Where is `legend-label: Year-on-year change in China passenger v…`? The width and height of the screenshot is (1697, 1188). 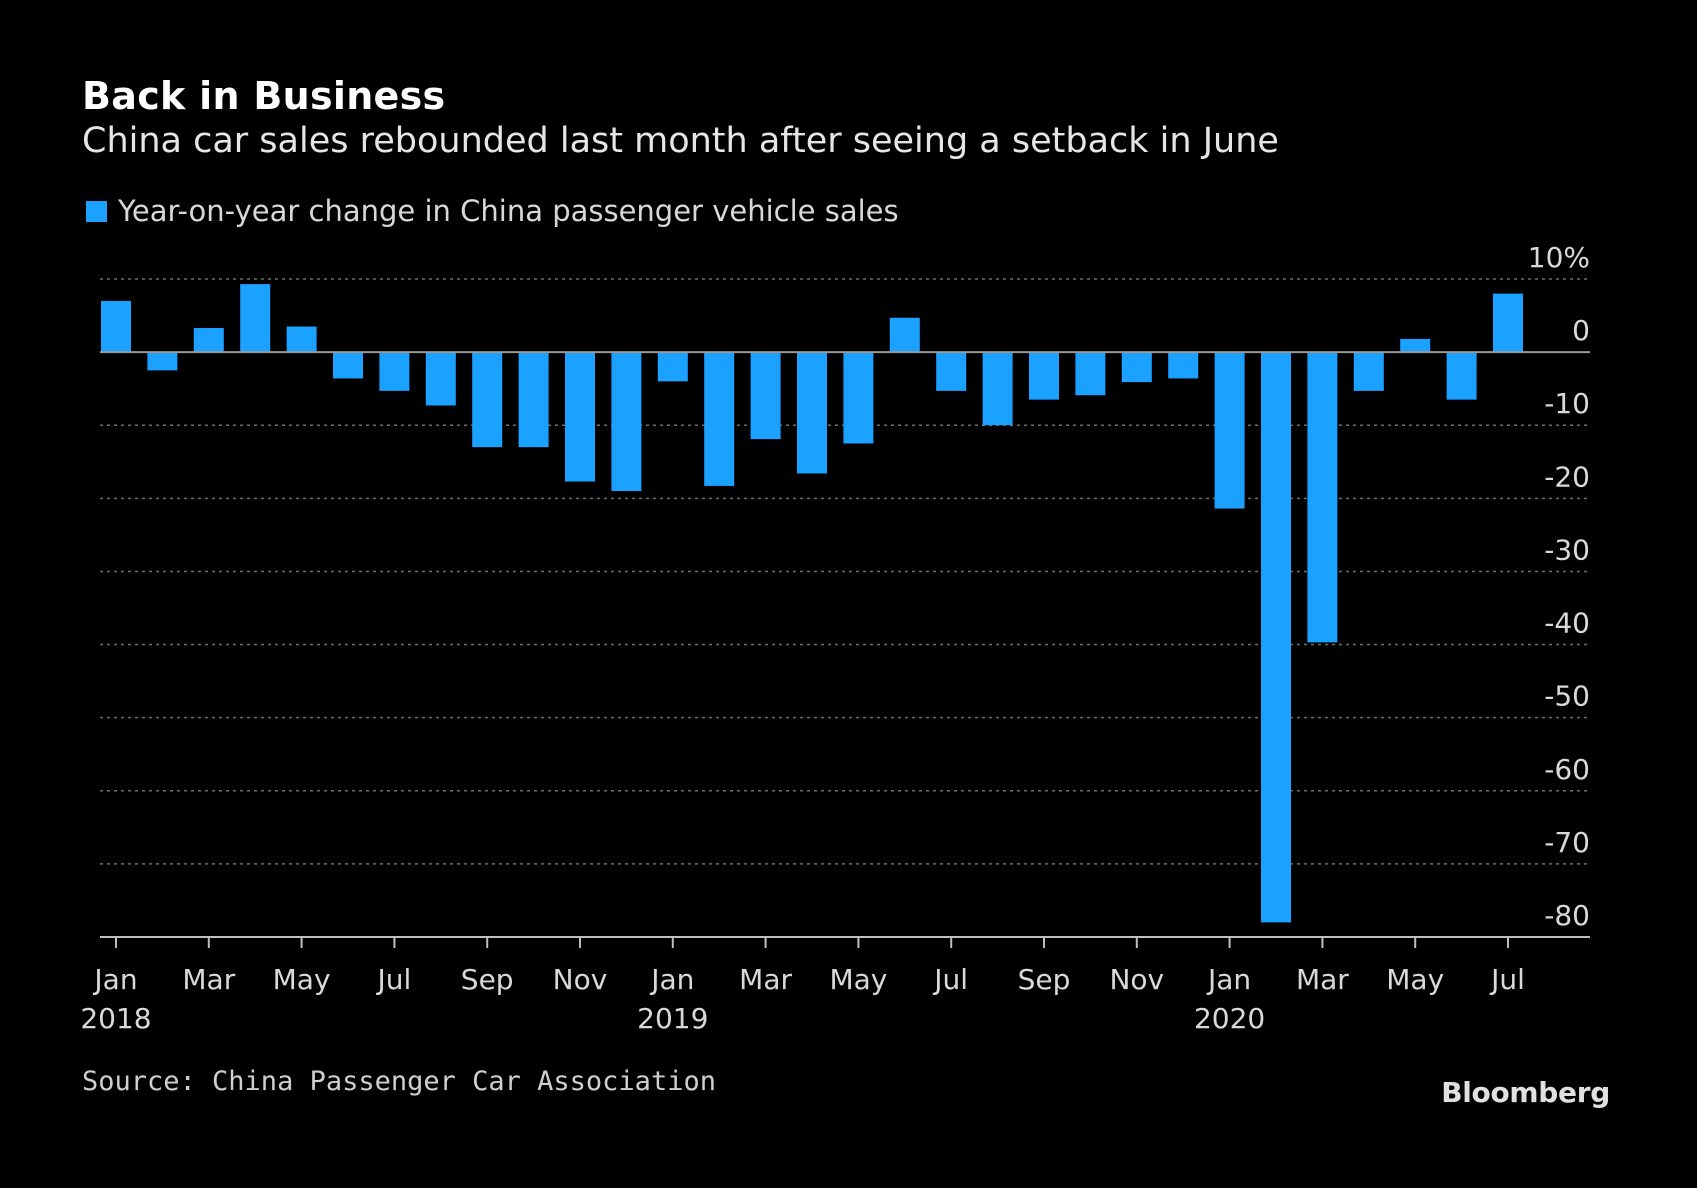 legend-label: Year-on-year change in China passenger v… is located at coordinates (508, 211).